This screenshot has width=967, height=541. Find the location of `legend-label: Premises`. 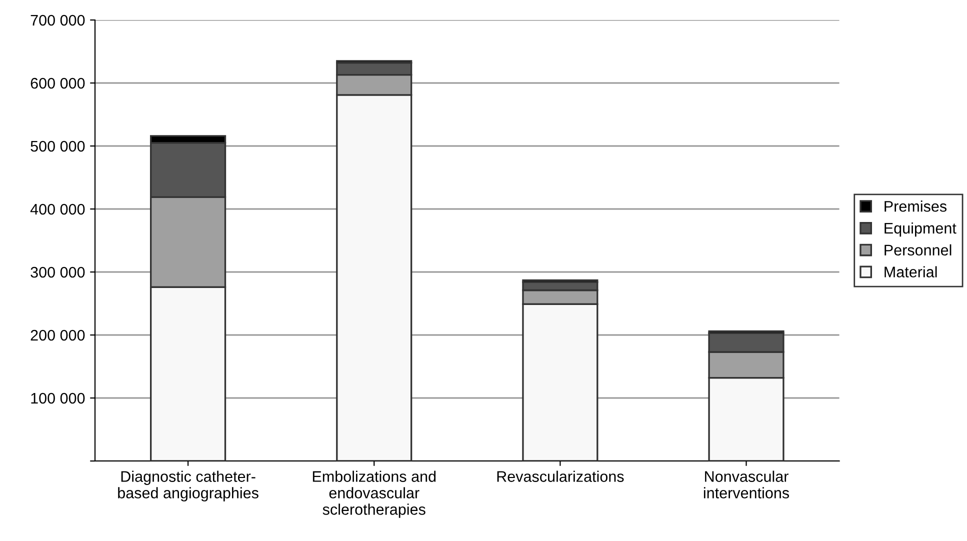

legend-label: Premises is located at coordinates (915, 206).